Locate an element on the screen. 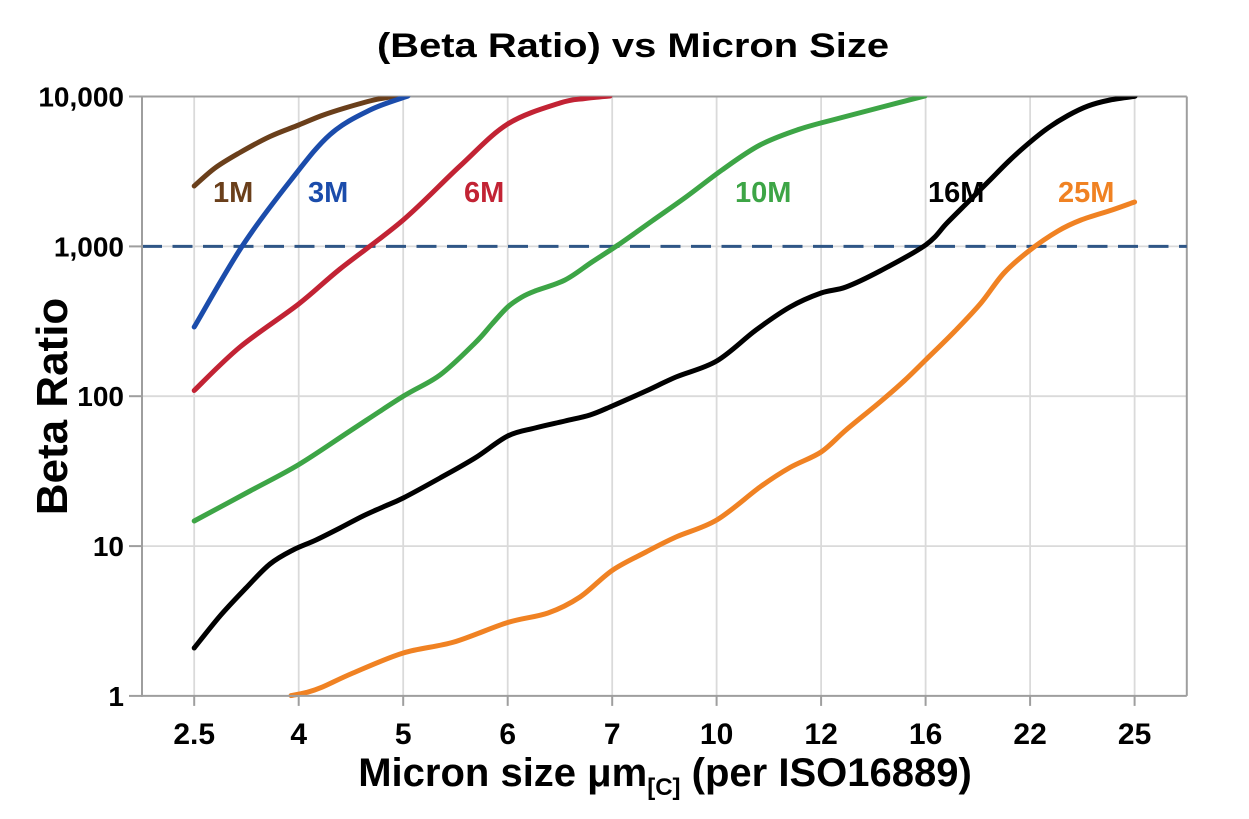 The width and height of the screenshot is (1249, 819). svg-text: 6 is located at coordinates (507, 734).